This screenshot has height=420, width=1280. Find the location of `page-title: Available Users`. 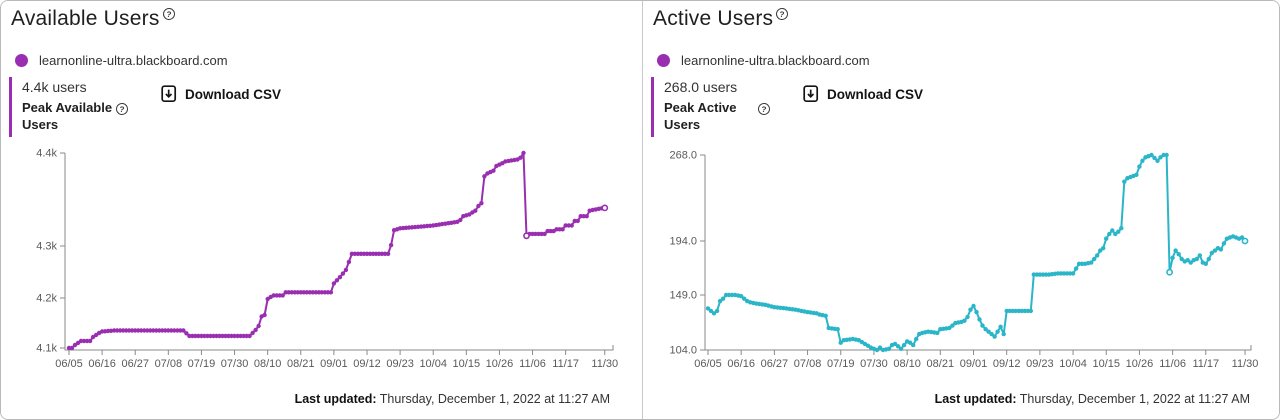

page-title: Available Users is located at coordinates (85, 18).